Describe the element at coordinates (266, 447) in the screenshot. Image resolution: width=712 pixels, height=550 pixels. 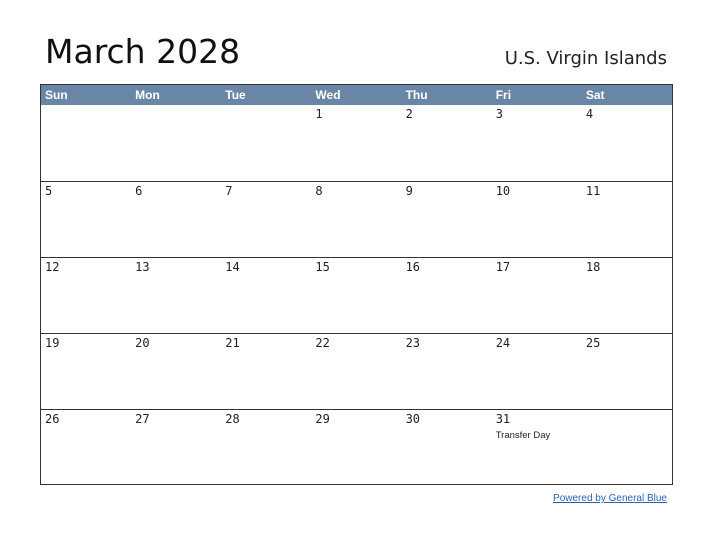
I see `day-cell: 28` at that location.